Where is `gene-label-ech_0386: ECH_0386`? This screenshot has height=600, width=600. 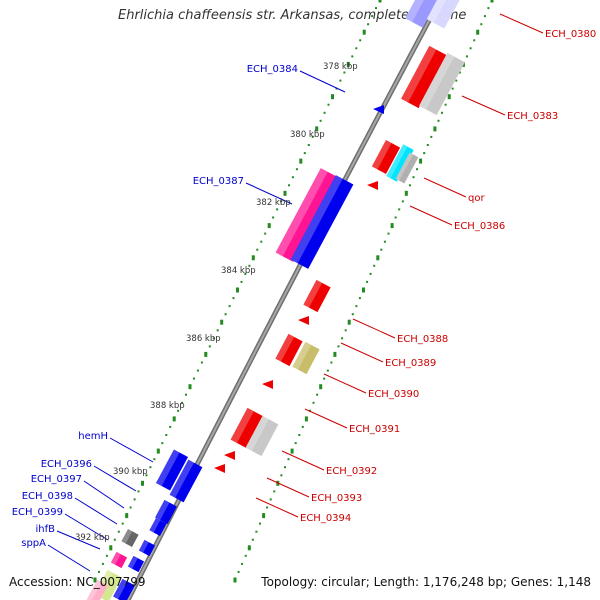
gene-label-ech_0386: ECH_0386 is located at coordinates (479, 226).